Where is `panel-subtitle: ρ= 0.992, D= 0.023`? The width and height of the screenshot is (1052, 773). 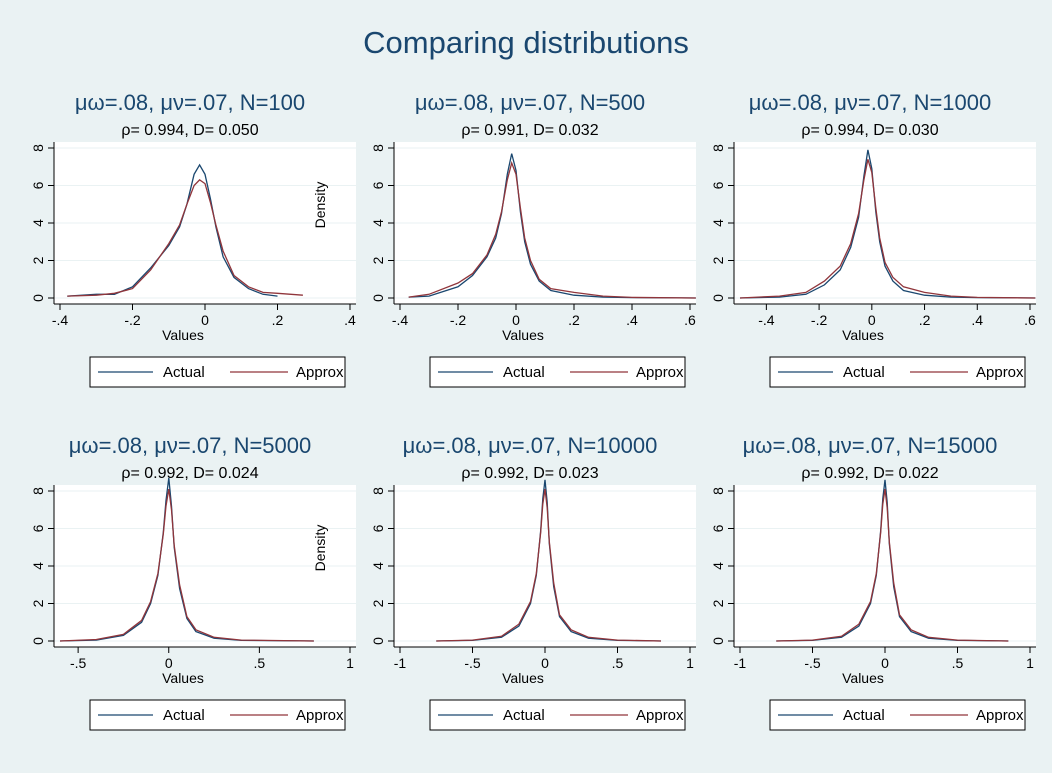 panel-subtitle: ρ= 0.992, D= 0.023 is located at coordinates (530, 473).